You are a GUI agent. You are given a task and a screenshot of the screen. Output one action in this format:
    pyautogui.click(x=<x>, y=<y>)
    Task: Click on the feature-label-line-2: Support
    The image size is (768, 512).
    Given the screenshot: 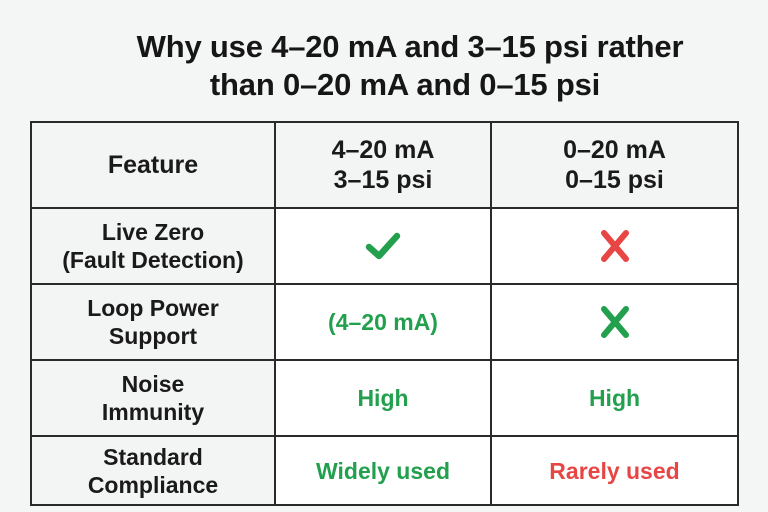 What is the action you would take?
    pyautogui.click(x=153, y=336)
    